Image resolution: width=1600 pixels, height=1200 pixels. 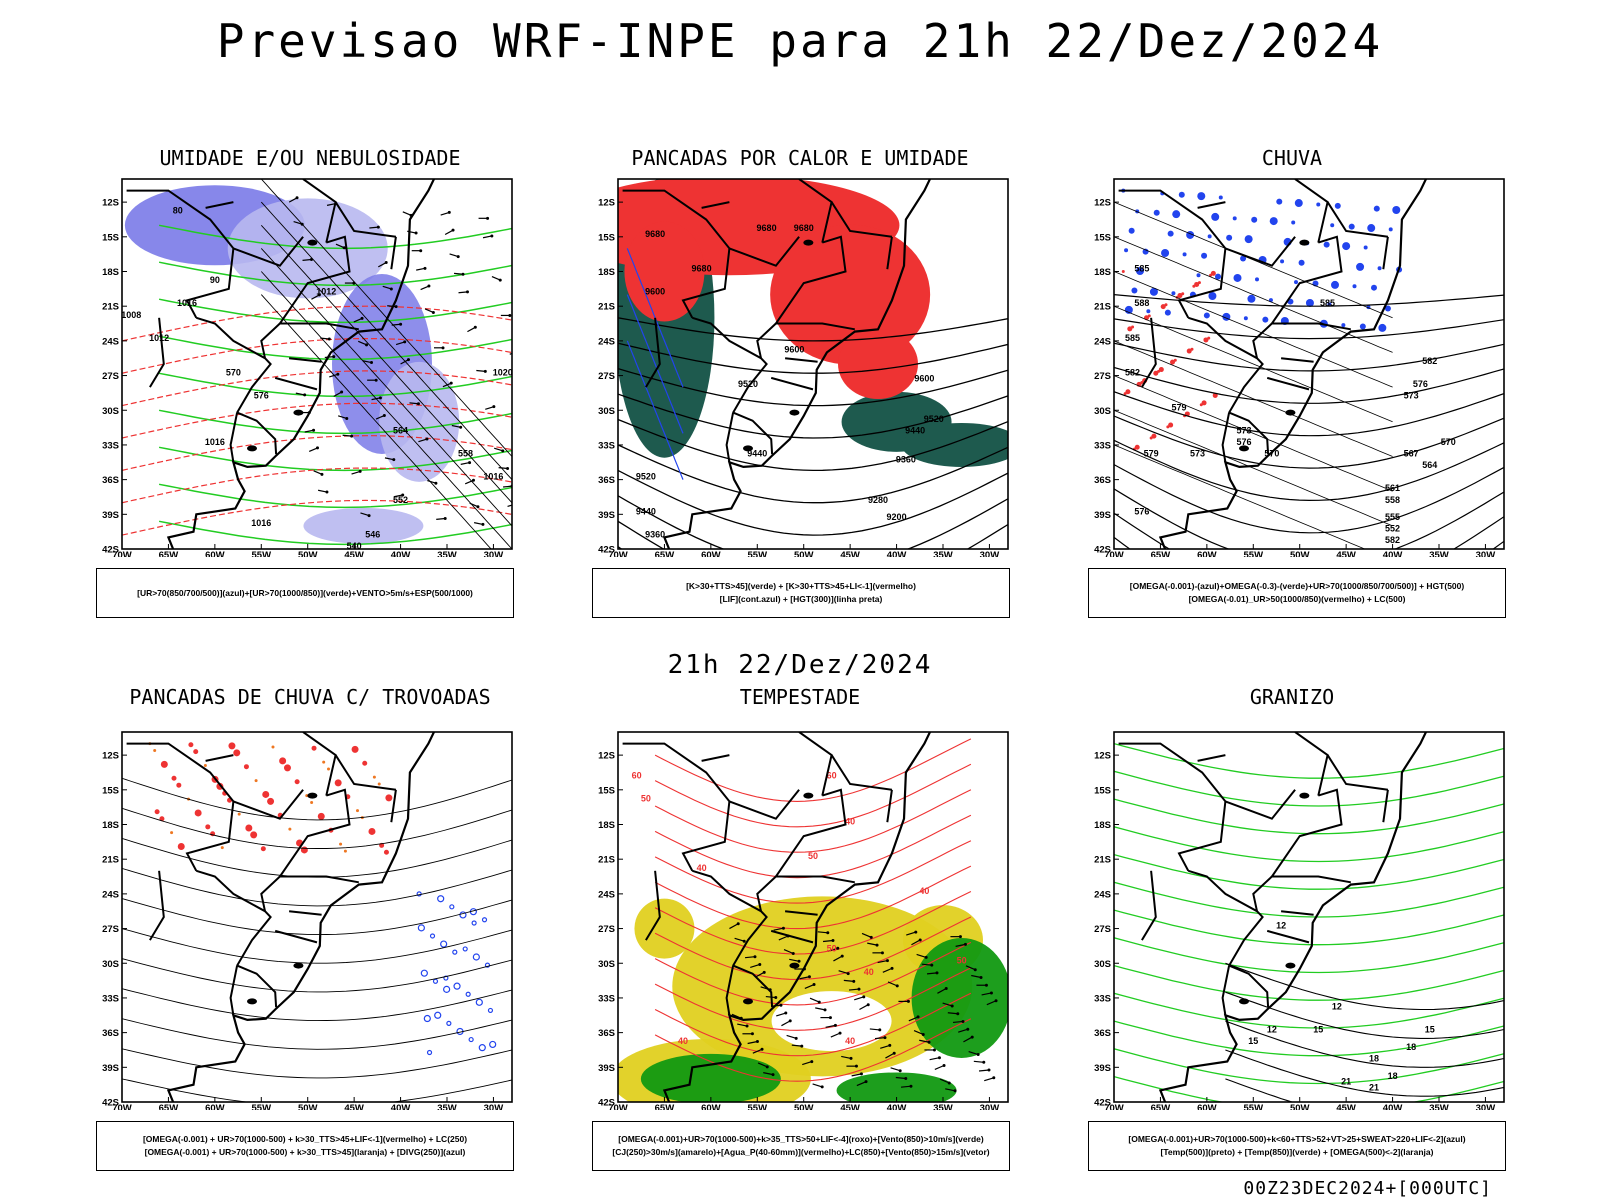 What do you see at coordinates (1132, 373) in the screenshot?
I see `contour-label: 582` at bounding box center [1132, 373].